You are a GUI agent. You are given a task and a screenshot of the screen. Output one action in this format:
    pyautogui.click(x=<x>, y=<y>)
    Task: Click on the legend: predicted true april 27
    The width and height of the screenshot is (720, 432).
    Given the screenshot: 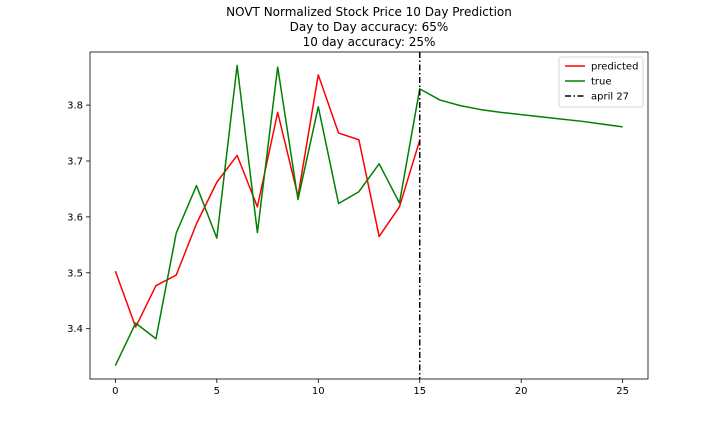 What is the action you would take?
    pyautogui.click(x=601, y=82)
    